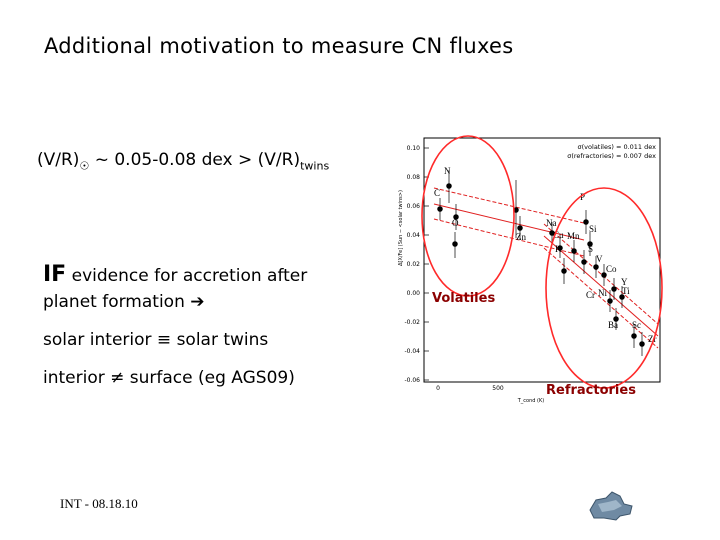 This screenshot has height=540, width=720. I want to click on solar-interior-line: solar interior ≡ solar twins, so click(156, 340).